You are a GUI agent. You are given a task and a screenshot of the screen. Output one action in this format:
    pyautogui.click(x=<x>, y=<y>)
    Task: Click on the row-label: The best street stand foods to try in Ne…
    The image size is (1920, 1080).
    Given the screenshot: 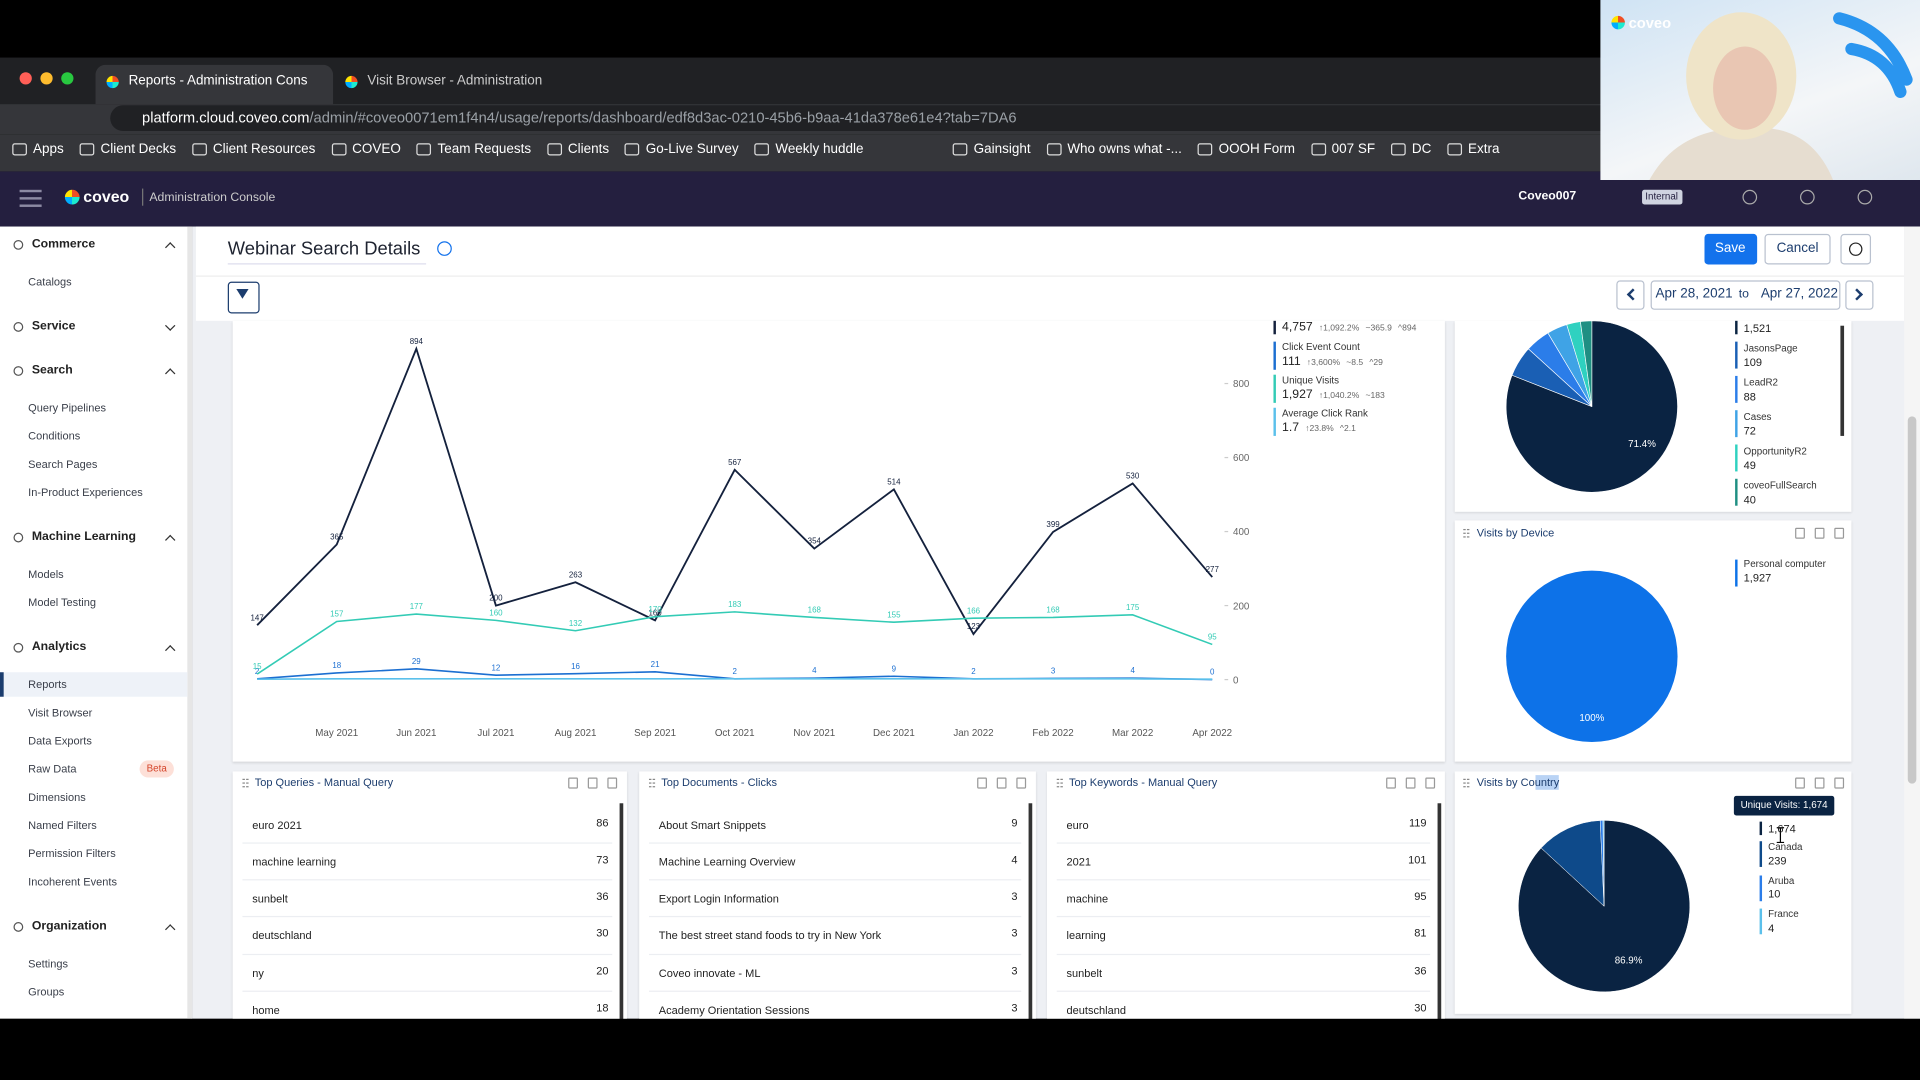 What is the action you would take?
    pyautogui.click(x=770, y=935)
    